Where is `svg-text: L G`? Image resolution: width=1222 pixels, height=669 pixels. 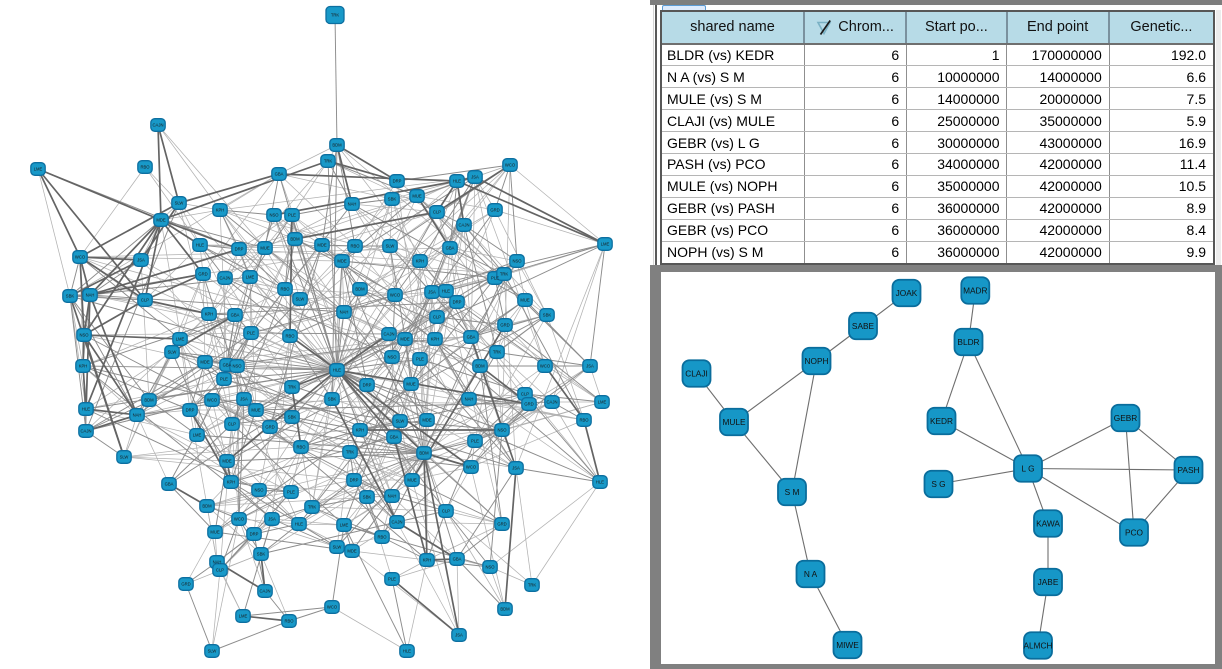 svg-text: L G is located at coordinates (1027, 469).